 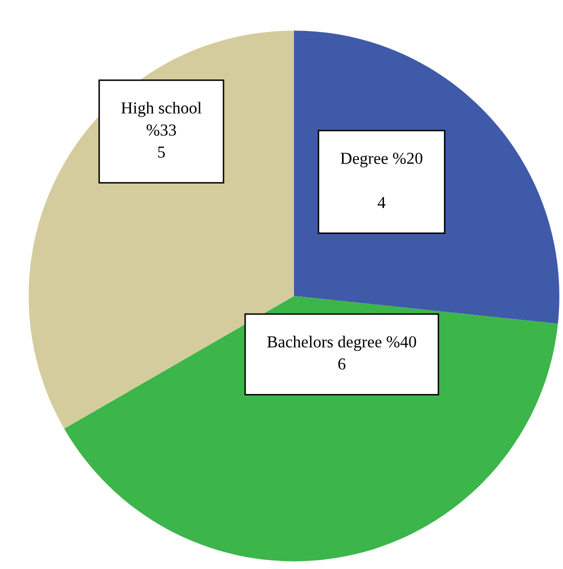 I want to click on slice-label: High school, so click(x=161, y=110).